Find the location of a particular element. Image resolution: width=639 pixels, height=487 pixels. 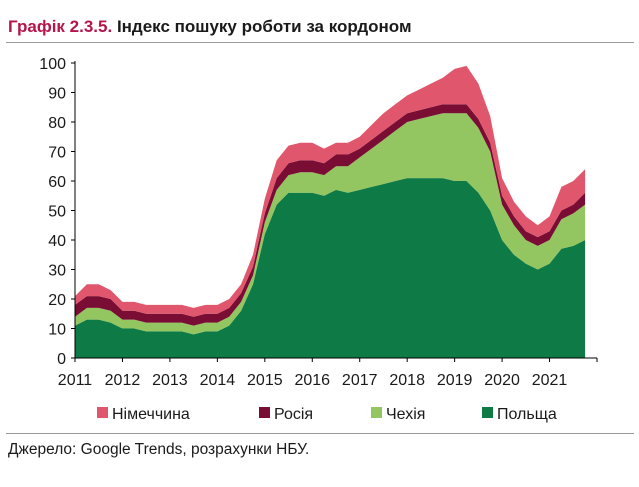

y-tick-label: 70 is located at coordinates (57, 153).